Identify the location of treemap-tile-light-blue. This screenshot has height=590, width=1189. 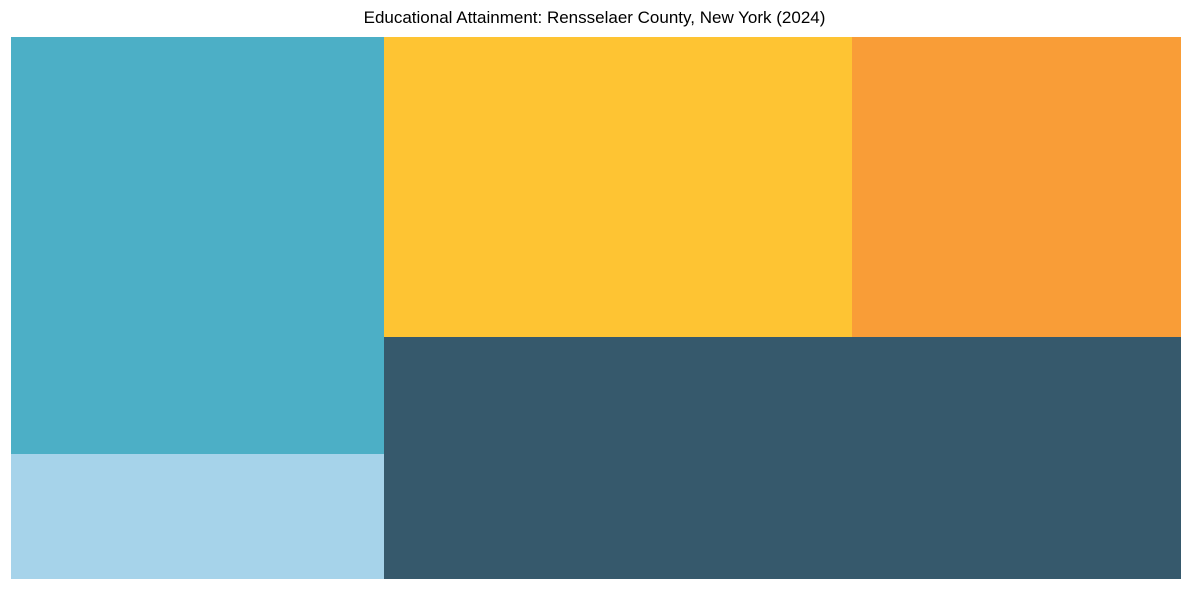
(197, 516).